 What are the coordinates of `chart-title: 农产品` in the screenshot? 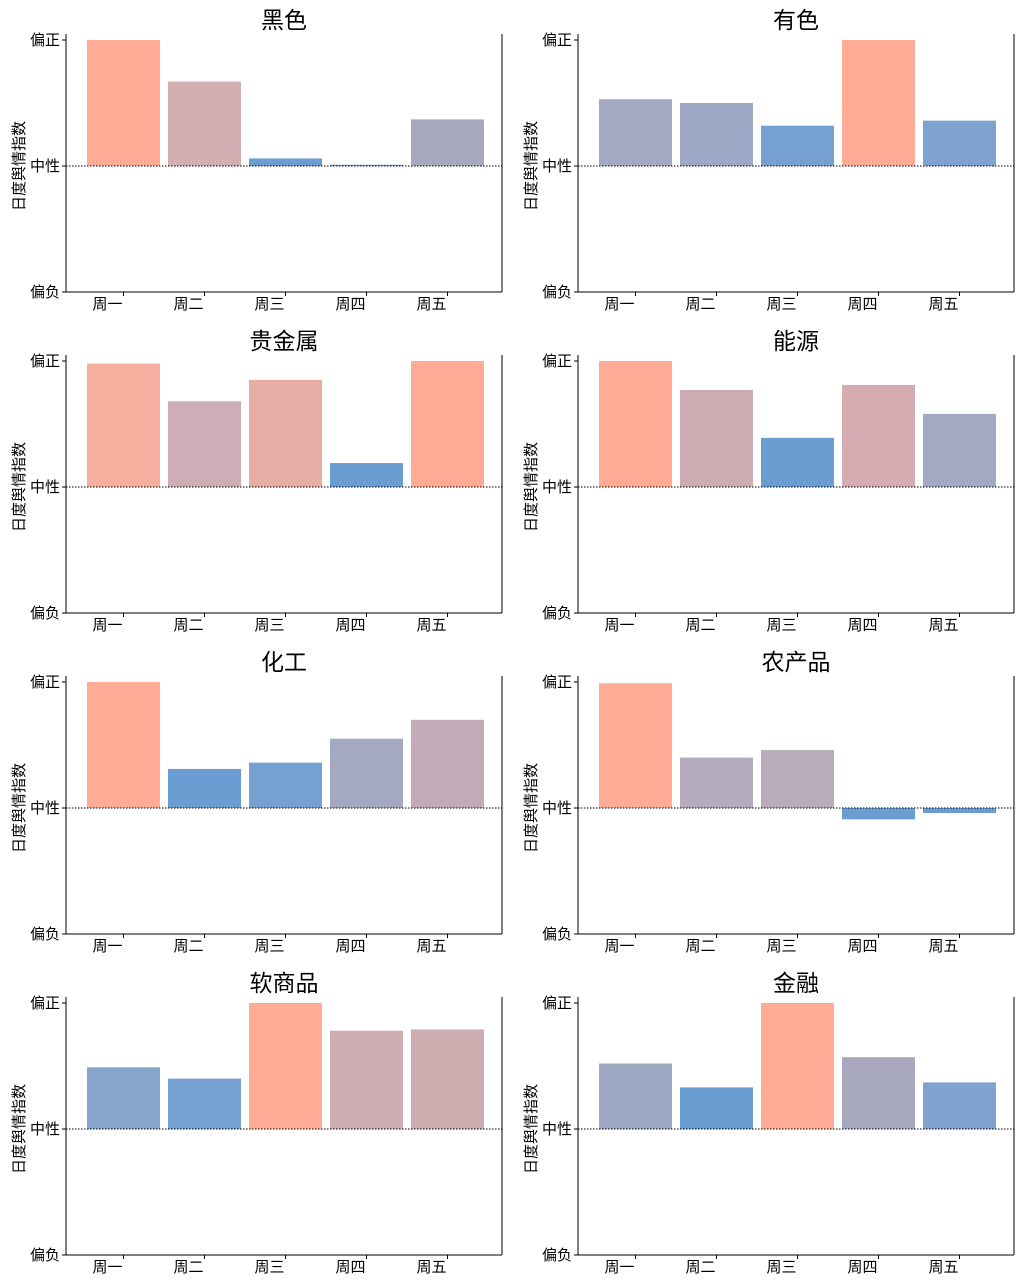 It's located at (796, 663).